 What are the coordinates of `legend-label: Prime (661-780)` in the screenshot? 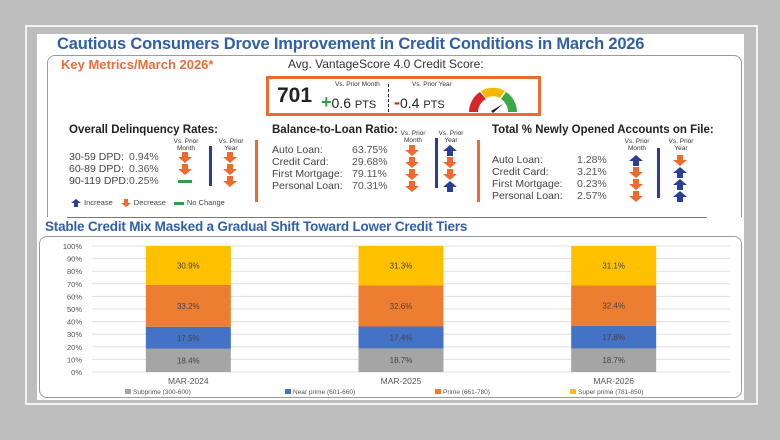 It's located at (466, 392).